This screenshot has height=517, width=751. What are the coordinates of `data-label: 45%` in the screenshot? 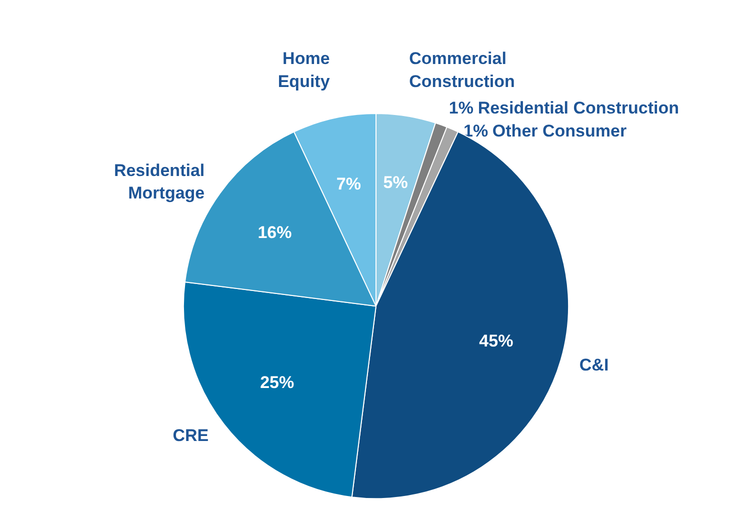 It's located at (496, 340).